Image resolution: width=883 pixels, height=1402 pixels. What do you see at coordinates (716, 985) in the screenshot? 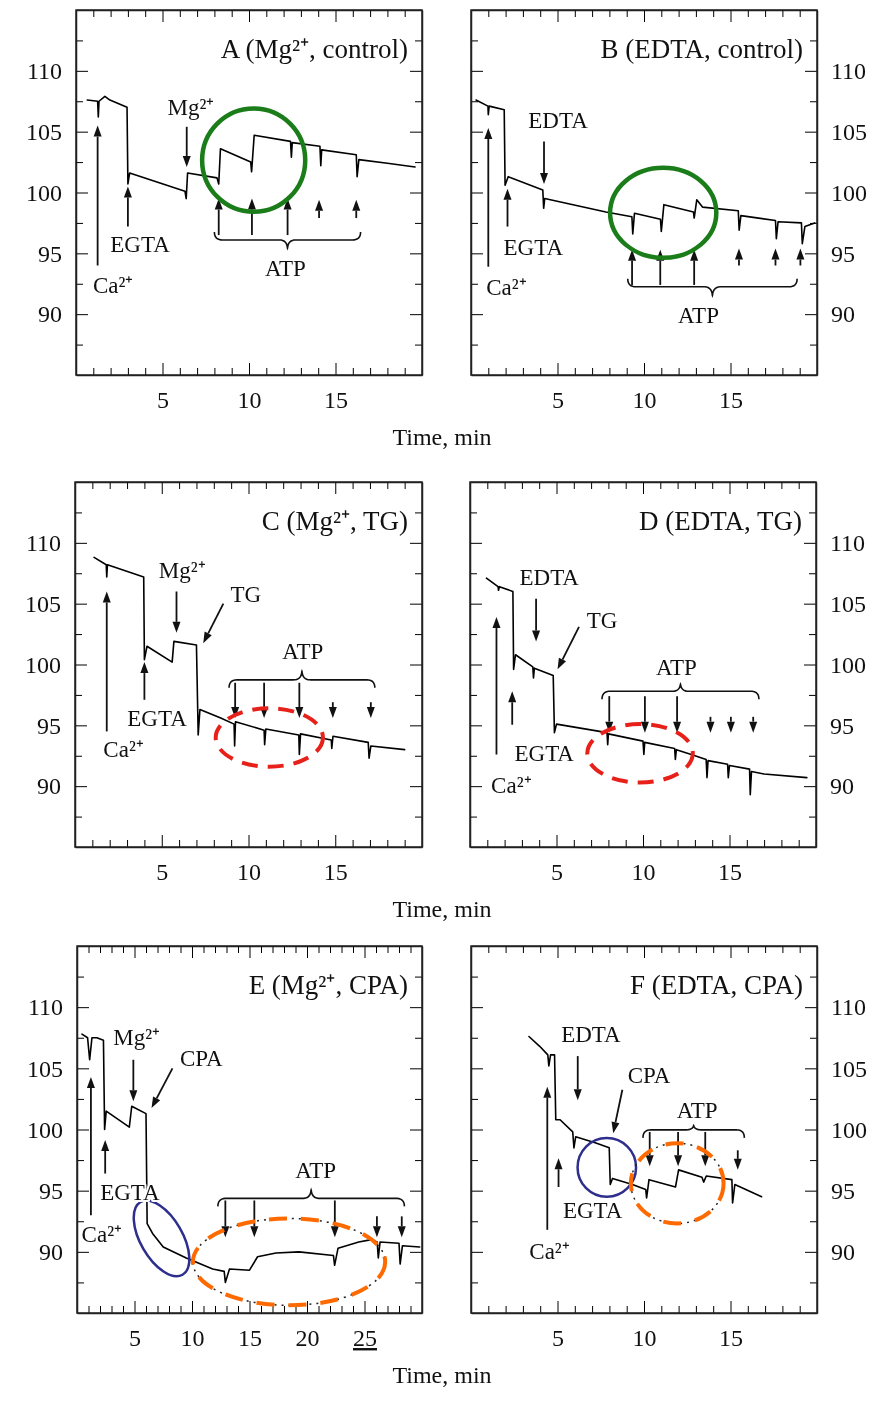
I see `text: F (EDTA, CPA)` at bounding box center [716, 985].